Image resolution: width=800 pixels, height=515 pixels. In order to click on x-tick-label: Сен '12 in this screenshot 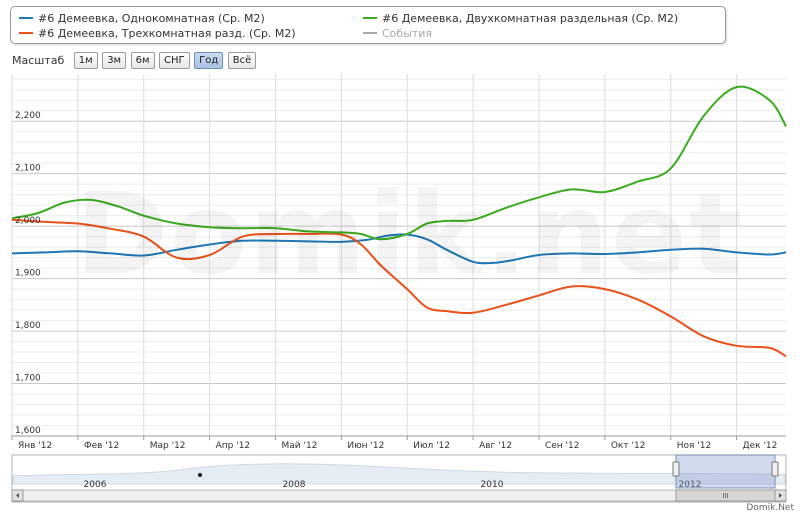, I will do `click(562, 446)`.